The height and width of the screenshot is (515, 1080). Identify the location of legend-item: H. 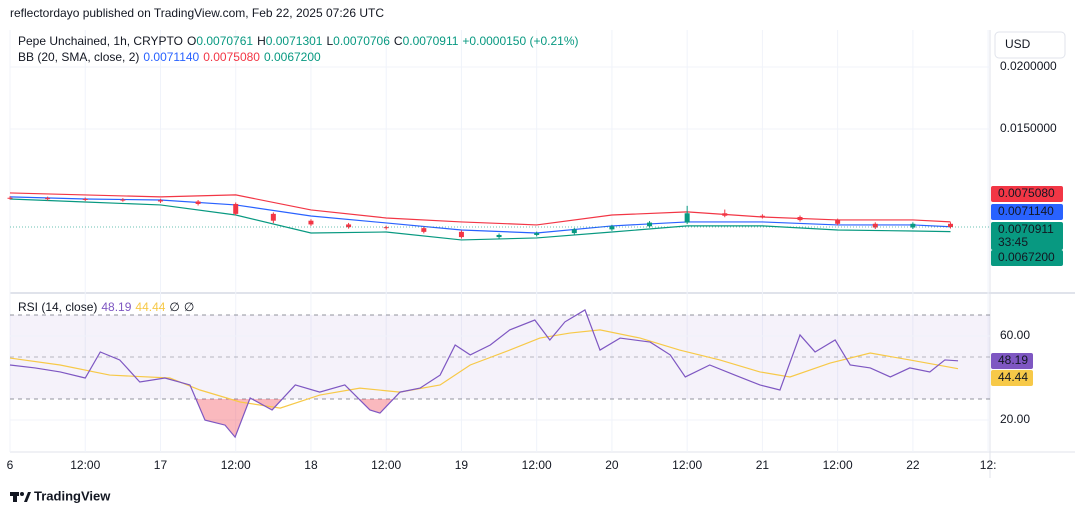
(261, 41).